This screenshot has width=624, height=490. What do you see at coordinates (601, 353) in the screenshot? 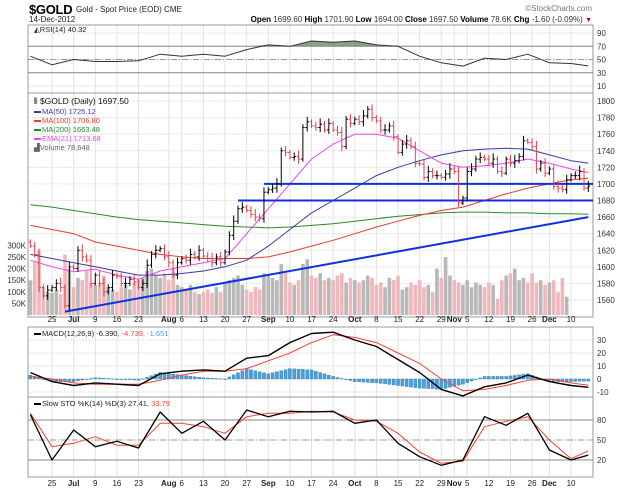
I see `y-tick-label: 20` at bounding box center [601, 353].